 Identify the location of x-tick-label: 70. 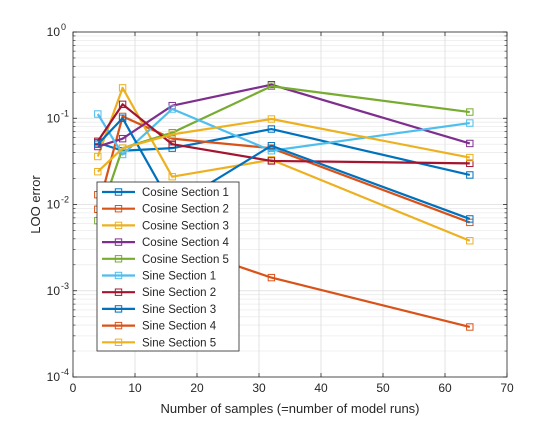
(507, 388).